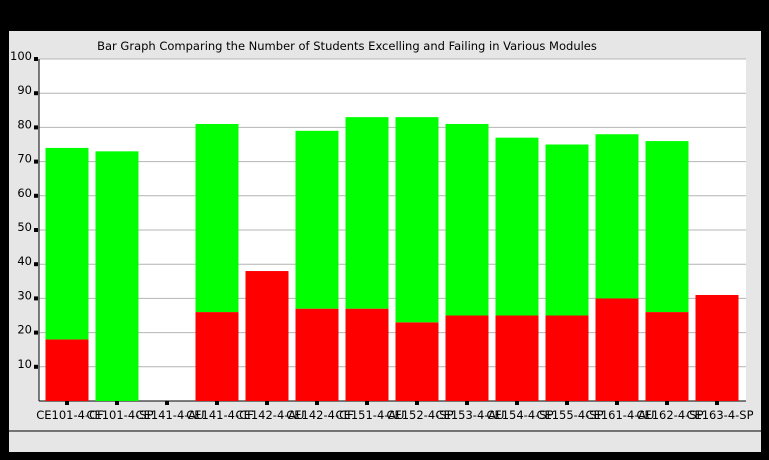 Image resolution: width=769 pixels, height=460 pixels. Describe the element at coordinates (24, 261) in the screenshot. I see `y-tick-label: 40` at that location.